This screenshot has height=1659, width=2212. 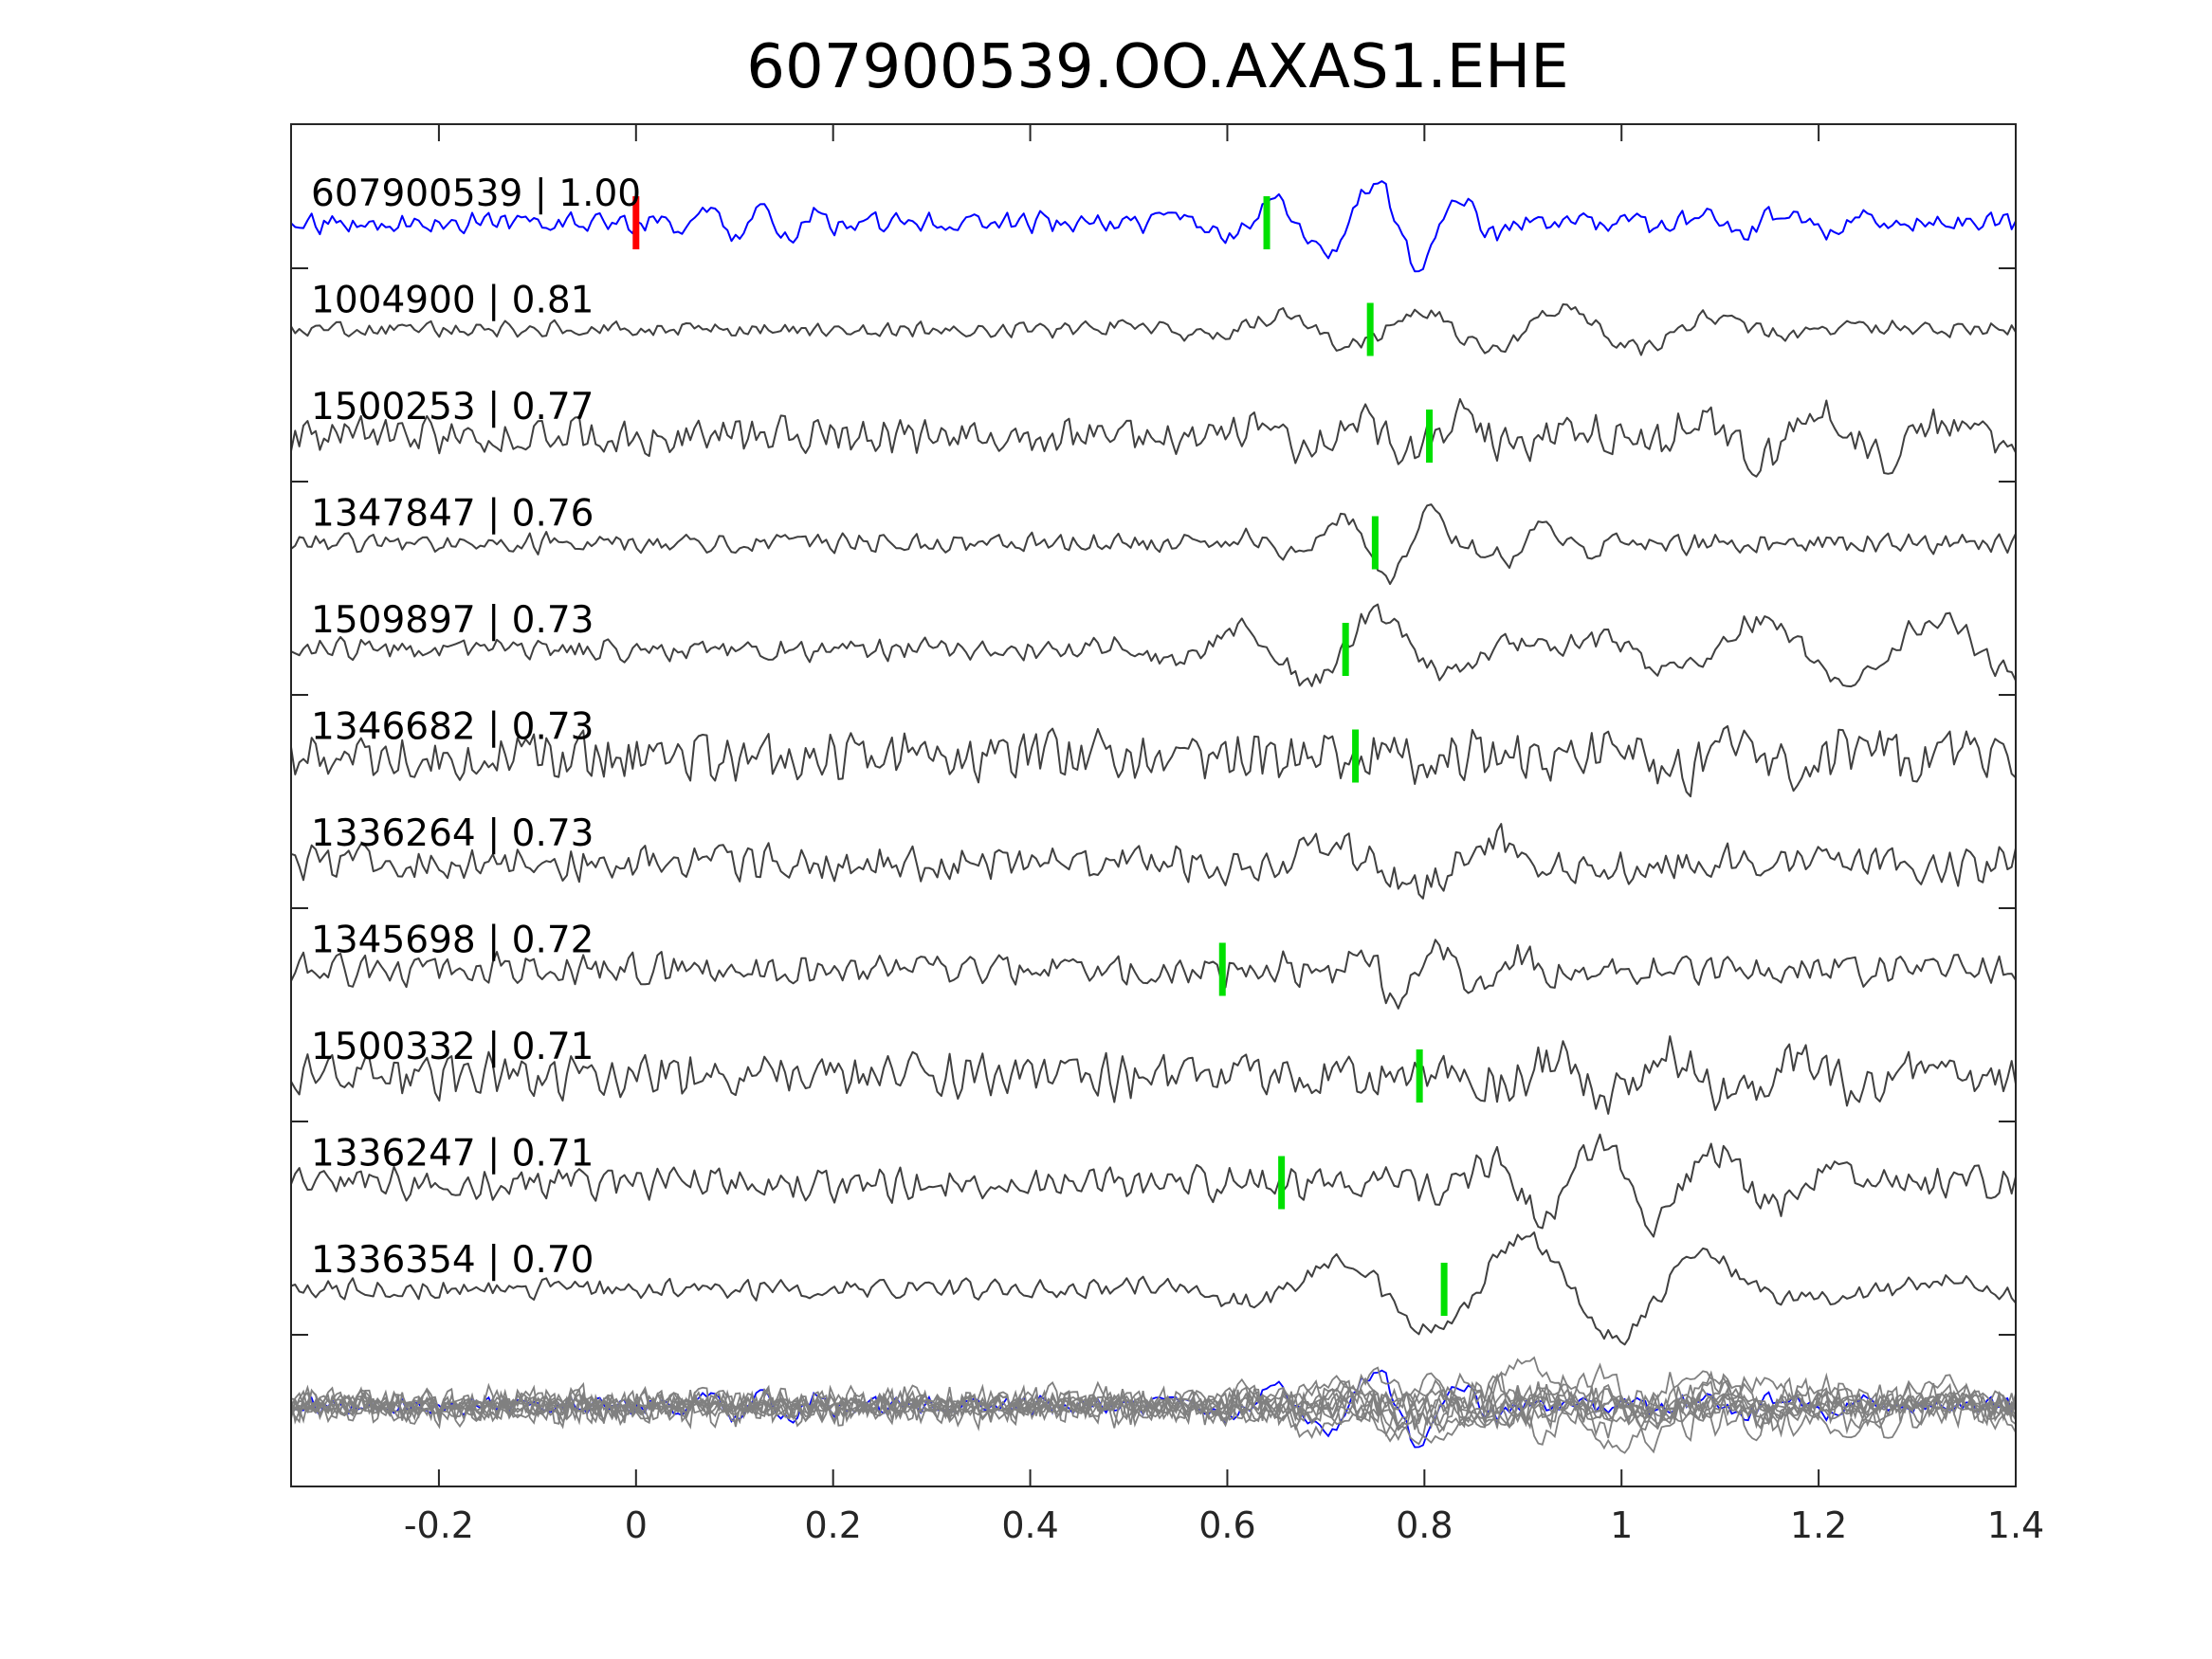 I want to click on x-tick-label: 0.4, so click(x=1029, y=1525).